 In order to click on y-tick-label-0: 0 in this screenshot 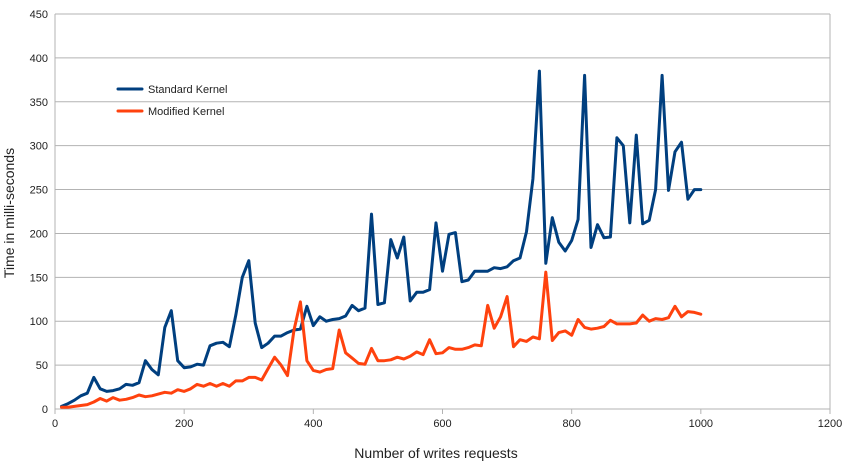, I will do `click(45, 410)`.